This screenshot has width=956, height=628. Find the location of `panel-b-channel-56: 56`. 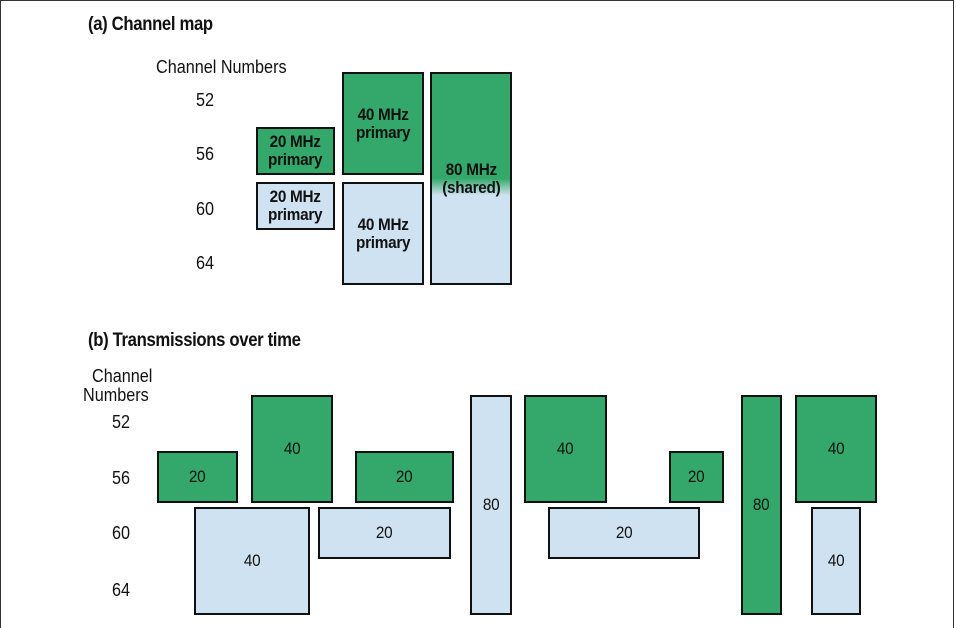

panel-b-channel-56: 56 is located at coordinates (121, 478).